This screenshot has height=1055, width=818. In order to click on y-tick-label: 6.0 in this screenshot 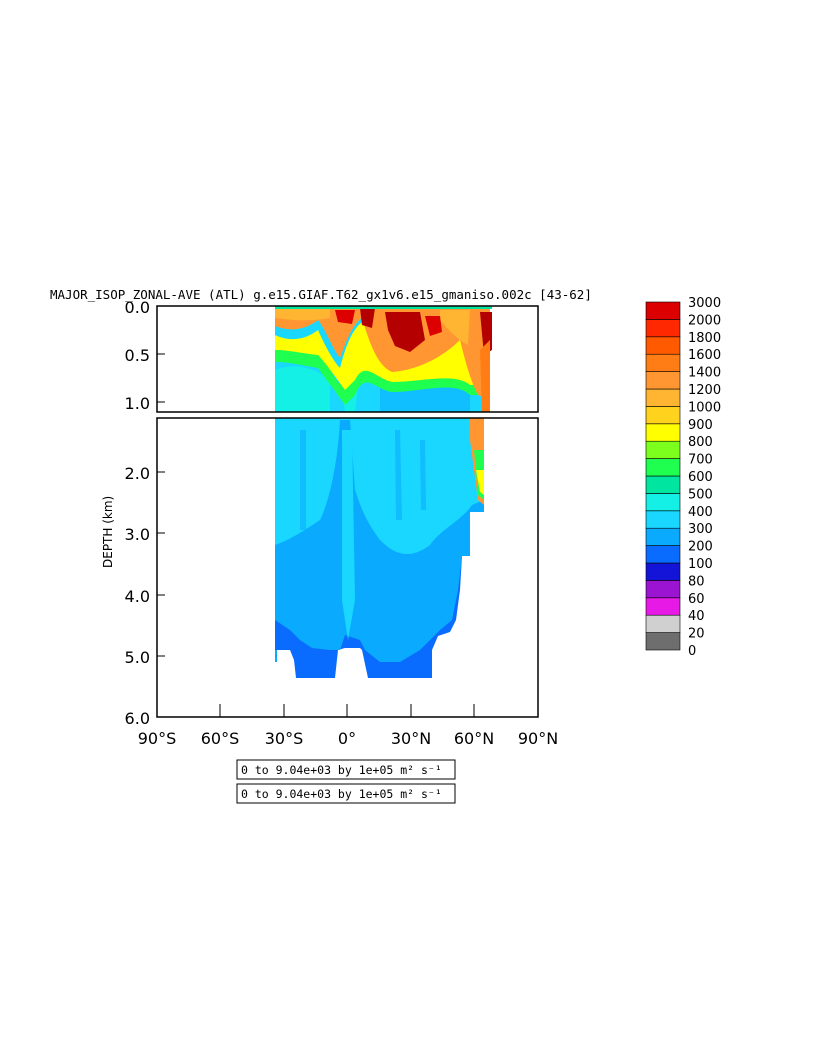, I will do `click(137, 718)`.